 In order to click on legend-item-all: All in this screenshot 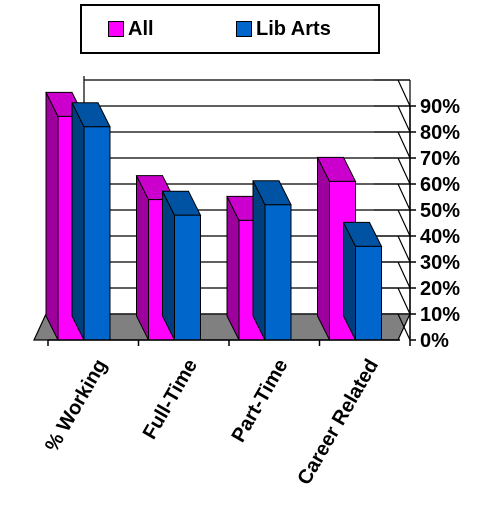, I will do `click(131, 29)`.